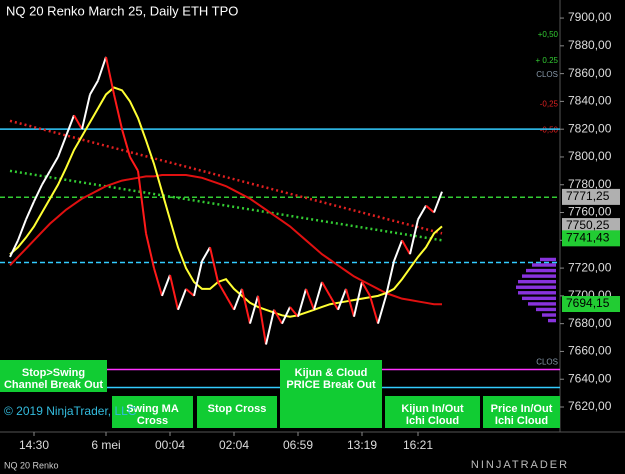  Describe the element at coordinates (590, 45) in the screenshot. I see `y-tick-label: 7880,00` at that location.